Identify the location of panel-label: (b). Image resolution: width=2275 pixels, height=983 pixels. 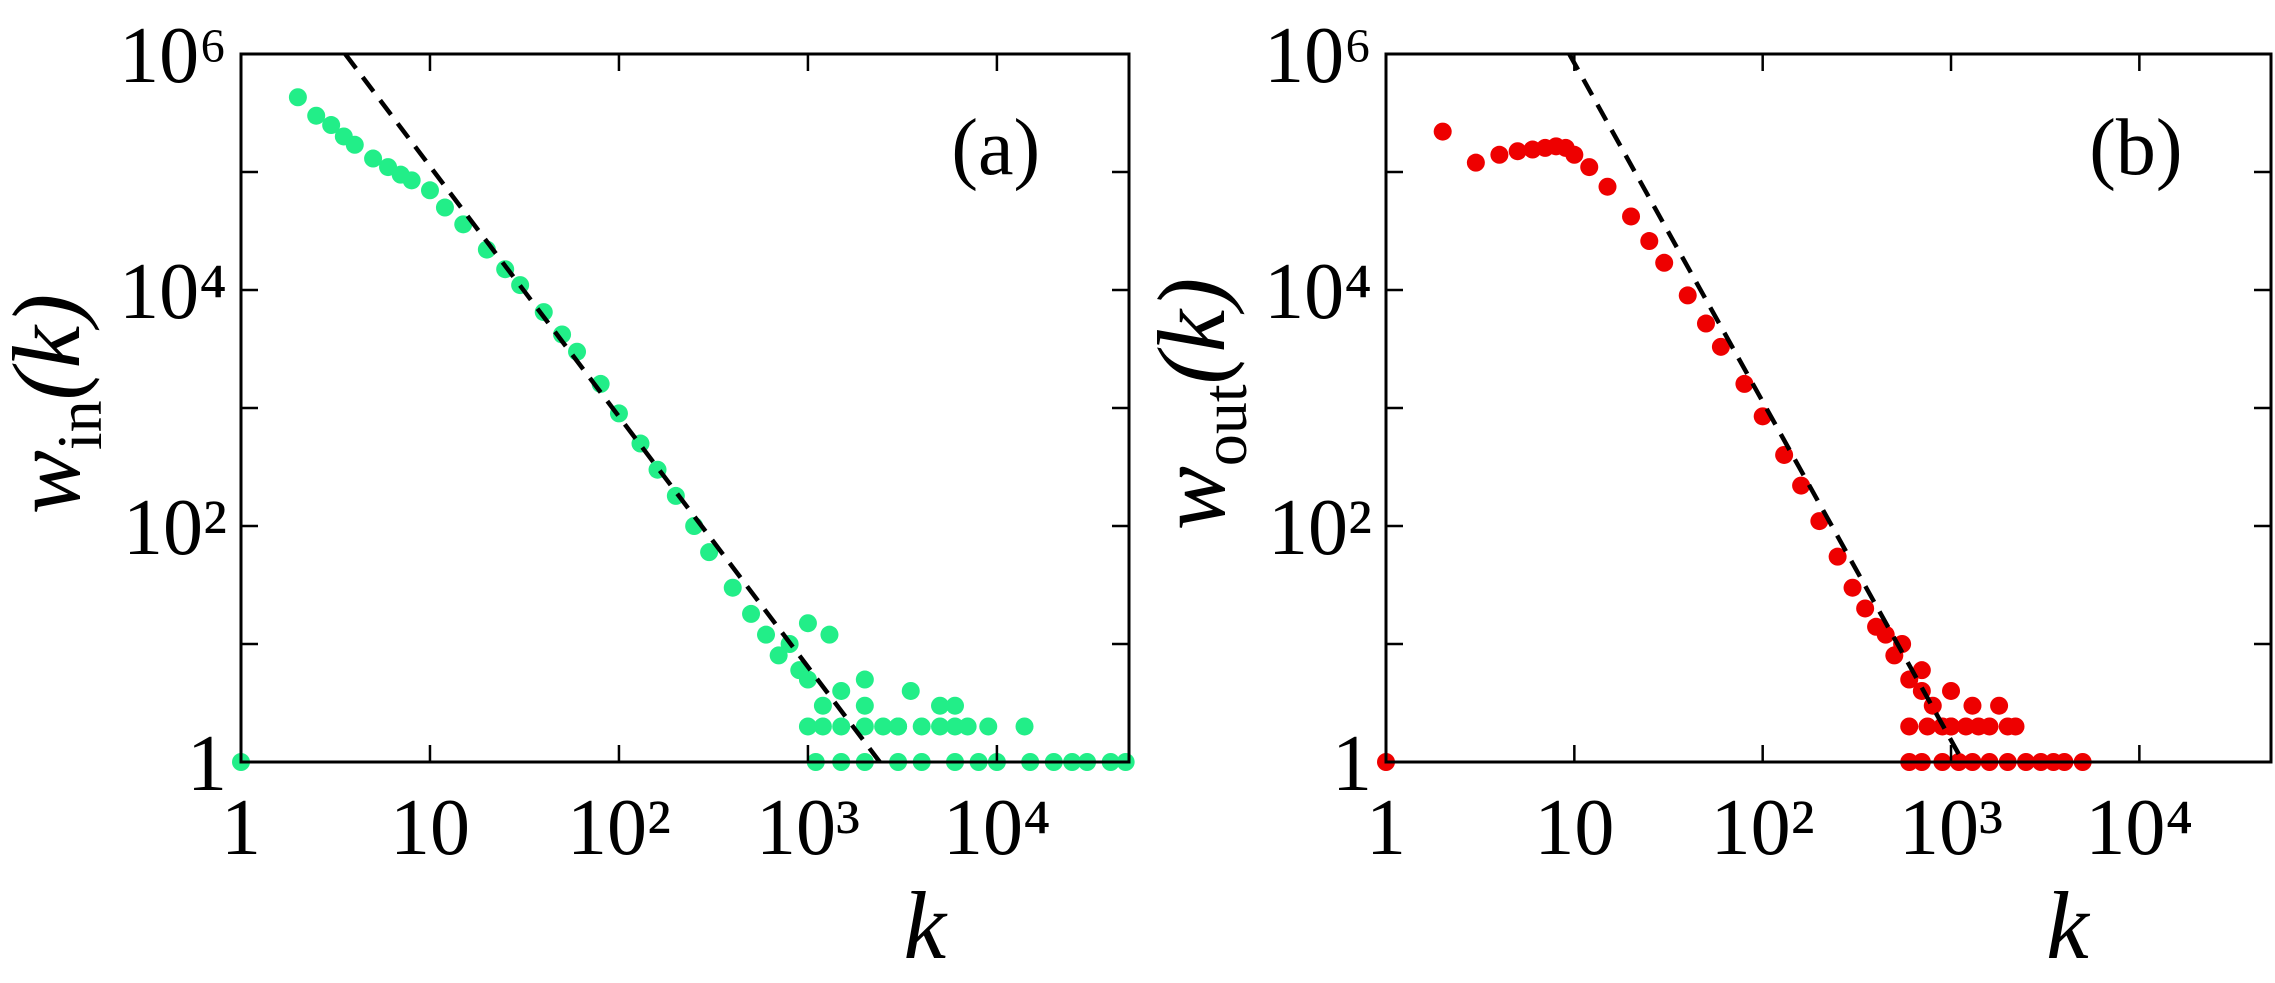
(2135, 148).